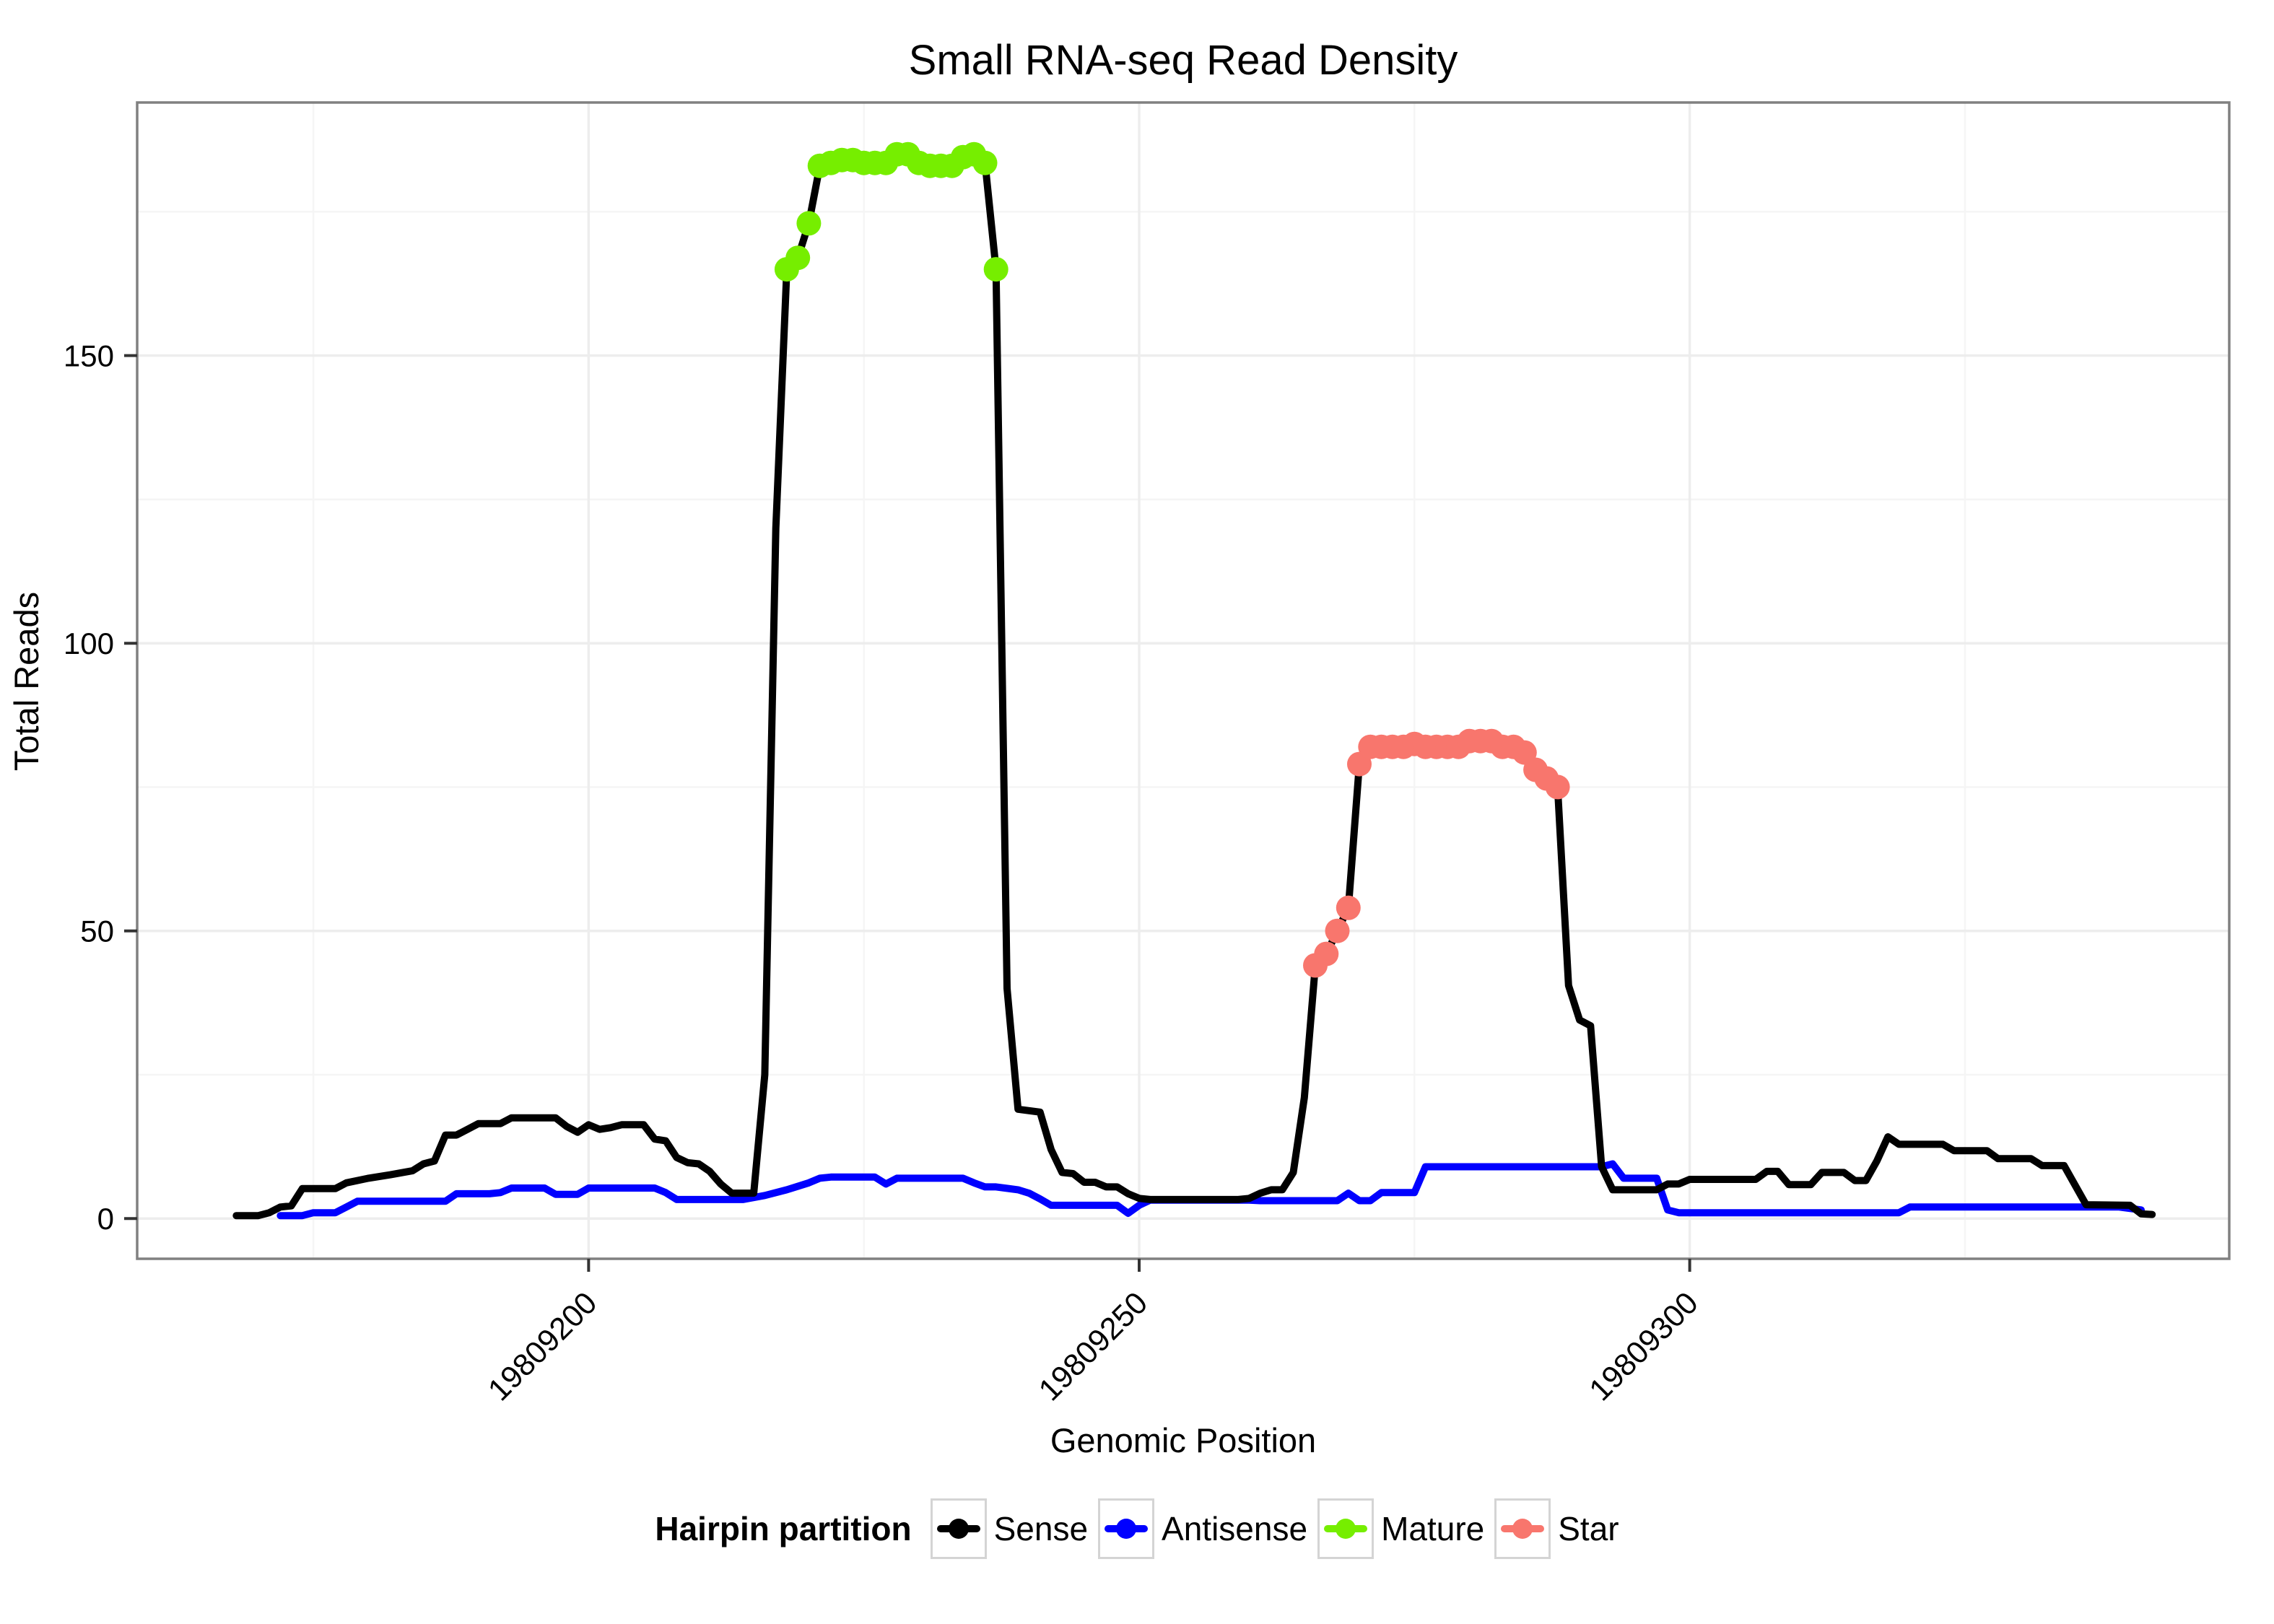 The height and width of the screenshot is (1624, 2274). I want to click on legend-label-mature: Mature, so click(1433, 1528).